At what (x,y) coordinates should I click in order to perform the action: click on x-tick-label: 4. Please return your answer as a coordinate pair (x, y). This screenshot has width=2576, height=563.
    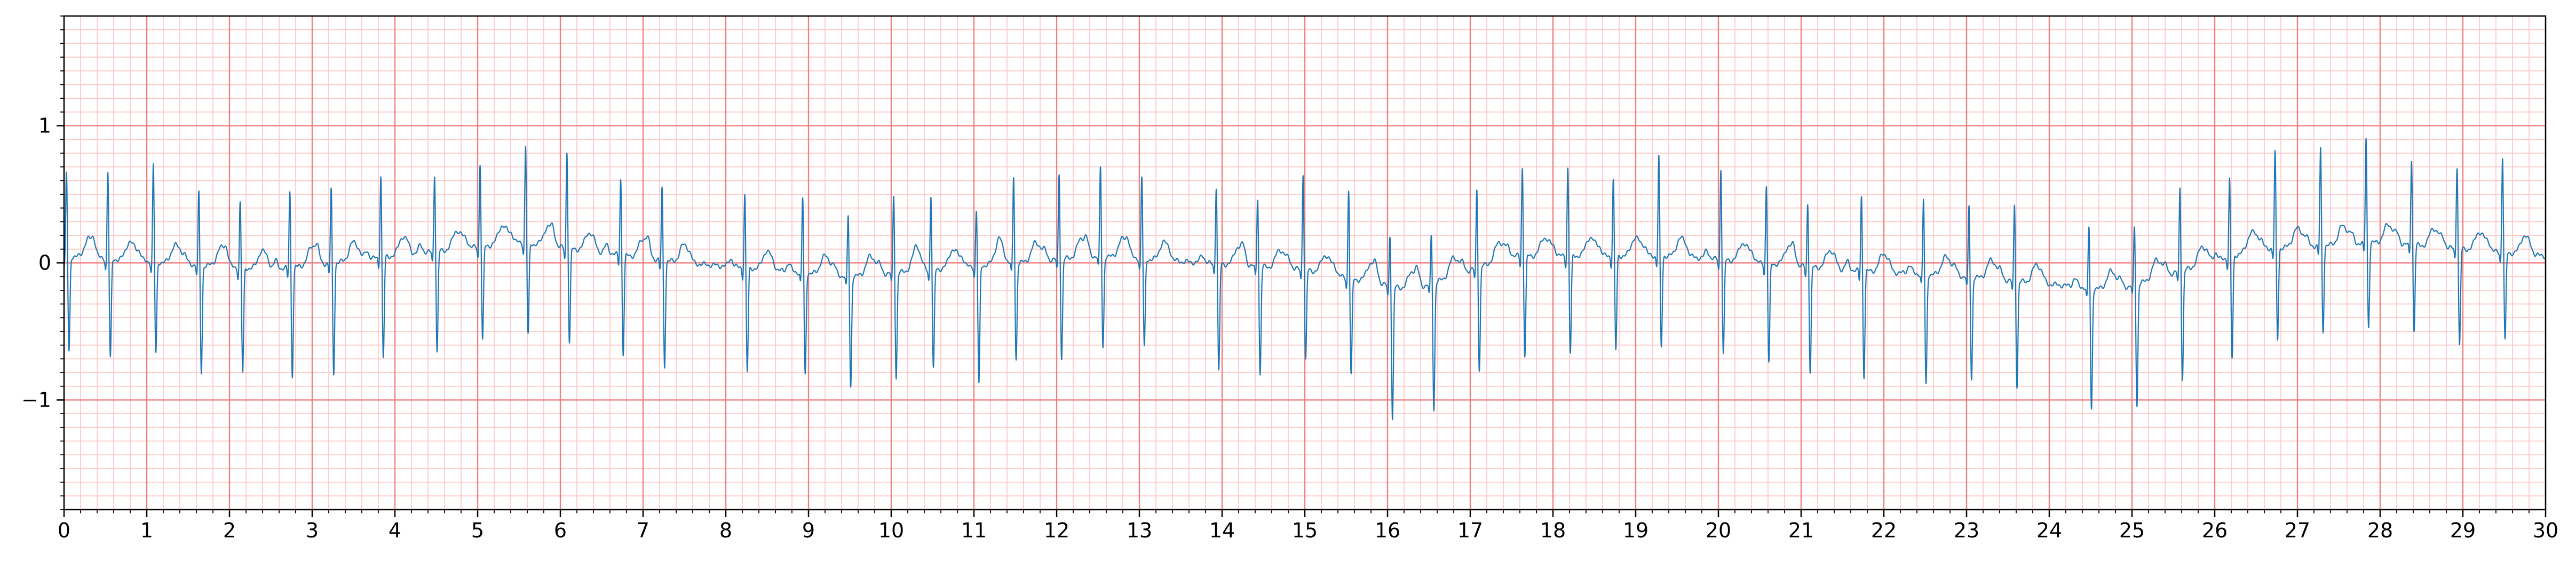
    Looking at the image, I should click on (395, 530).